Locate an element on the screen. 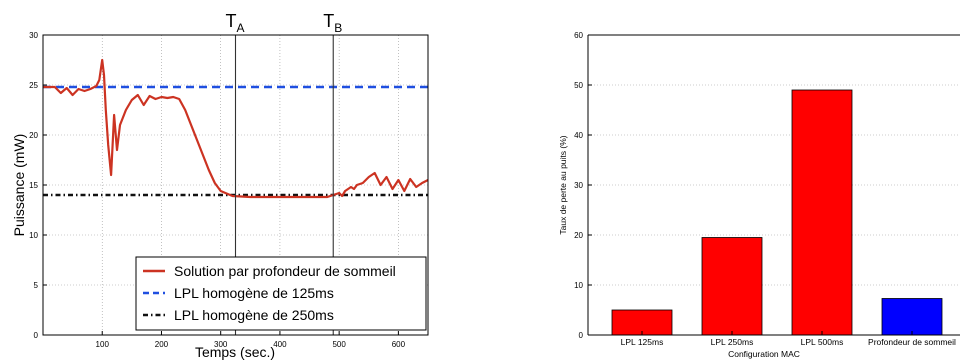  x-tick-label: 600 is located at coordinates (399, 344).